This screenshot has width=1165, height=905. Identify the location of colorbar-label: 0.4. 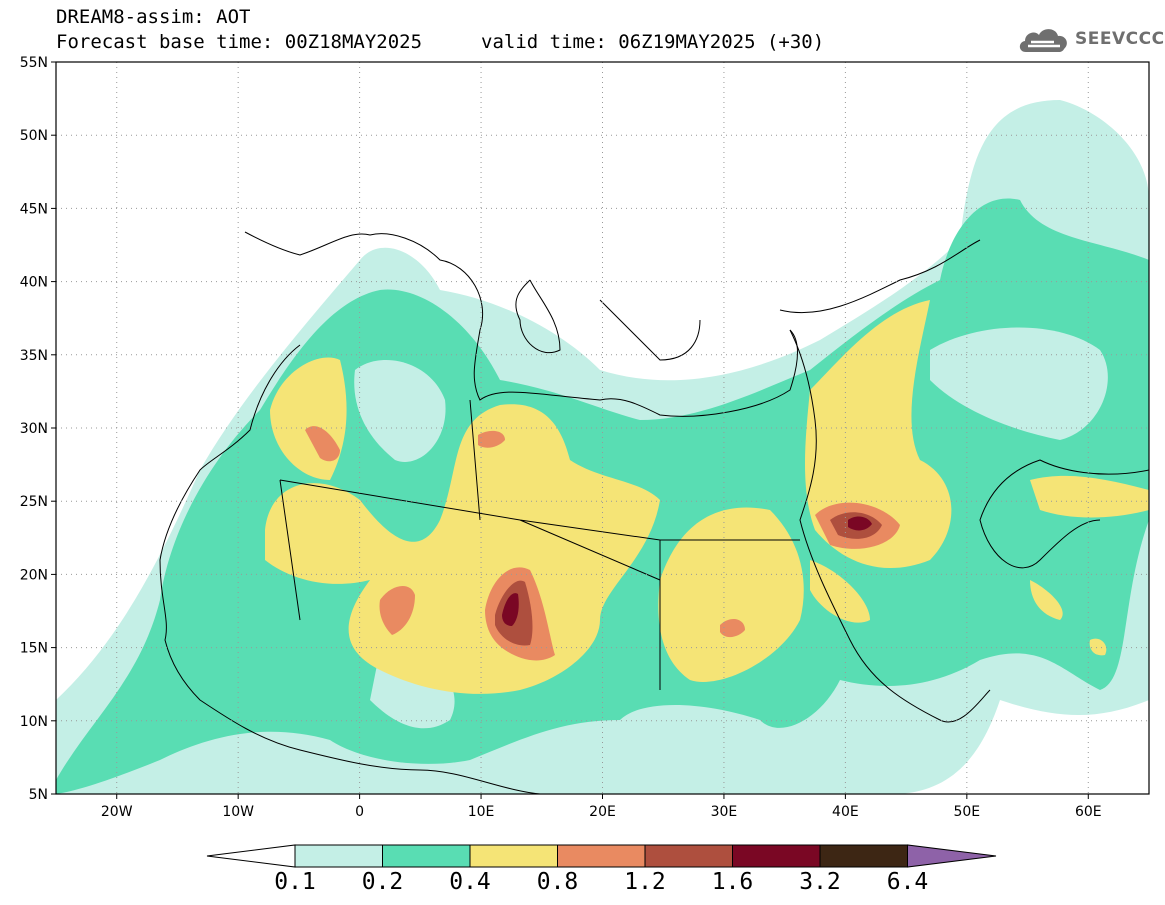
(470, 882).